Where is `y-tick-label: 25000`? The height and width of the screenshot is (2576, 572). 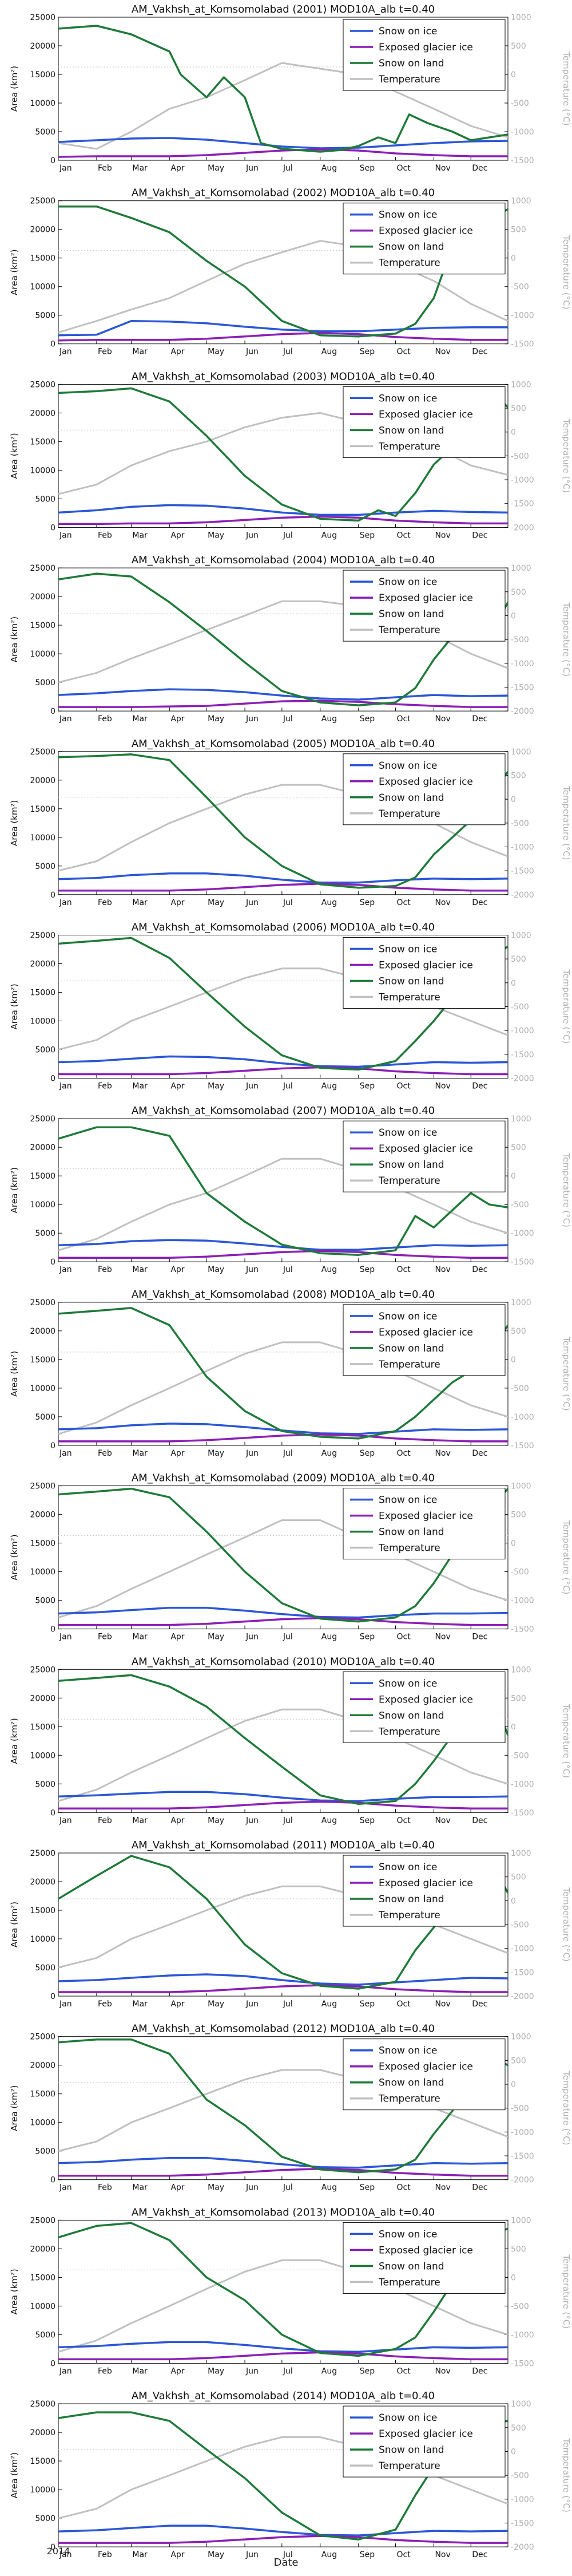
y-tick-label: 25000 is located at coordinates (42, 2220).